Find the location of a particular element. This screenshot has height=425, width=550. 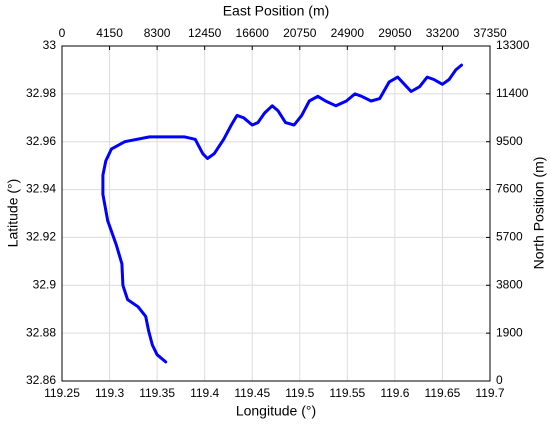

x-tick-label: 119.65 is located at coordinates (443, 393).